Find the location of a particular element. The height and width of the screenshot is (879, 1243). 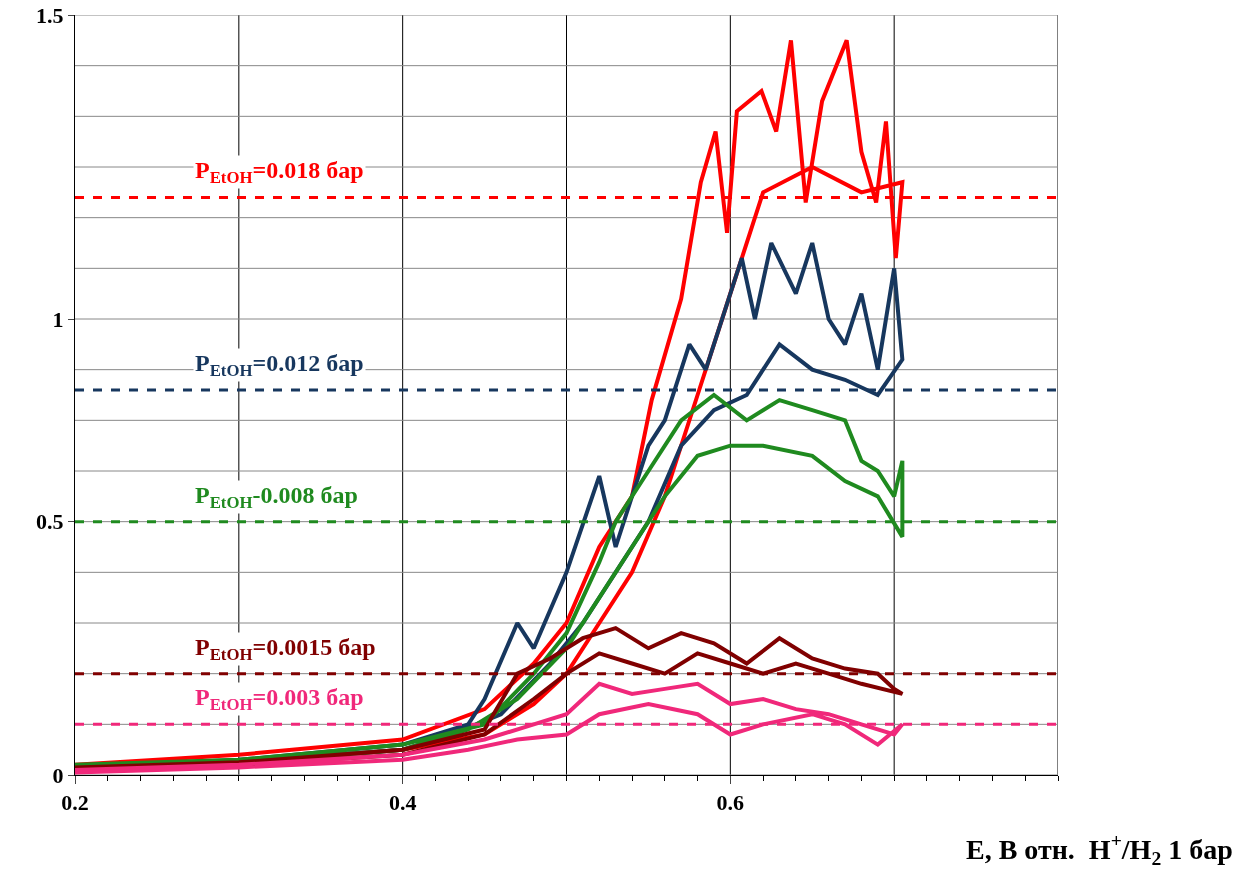

x-tick-label: 0.2 is located at coordinates (75, 803).